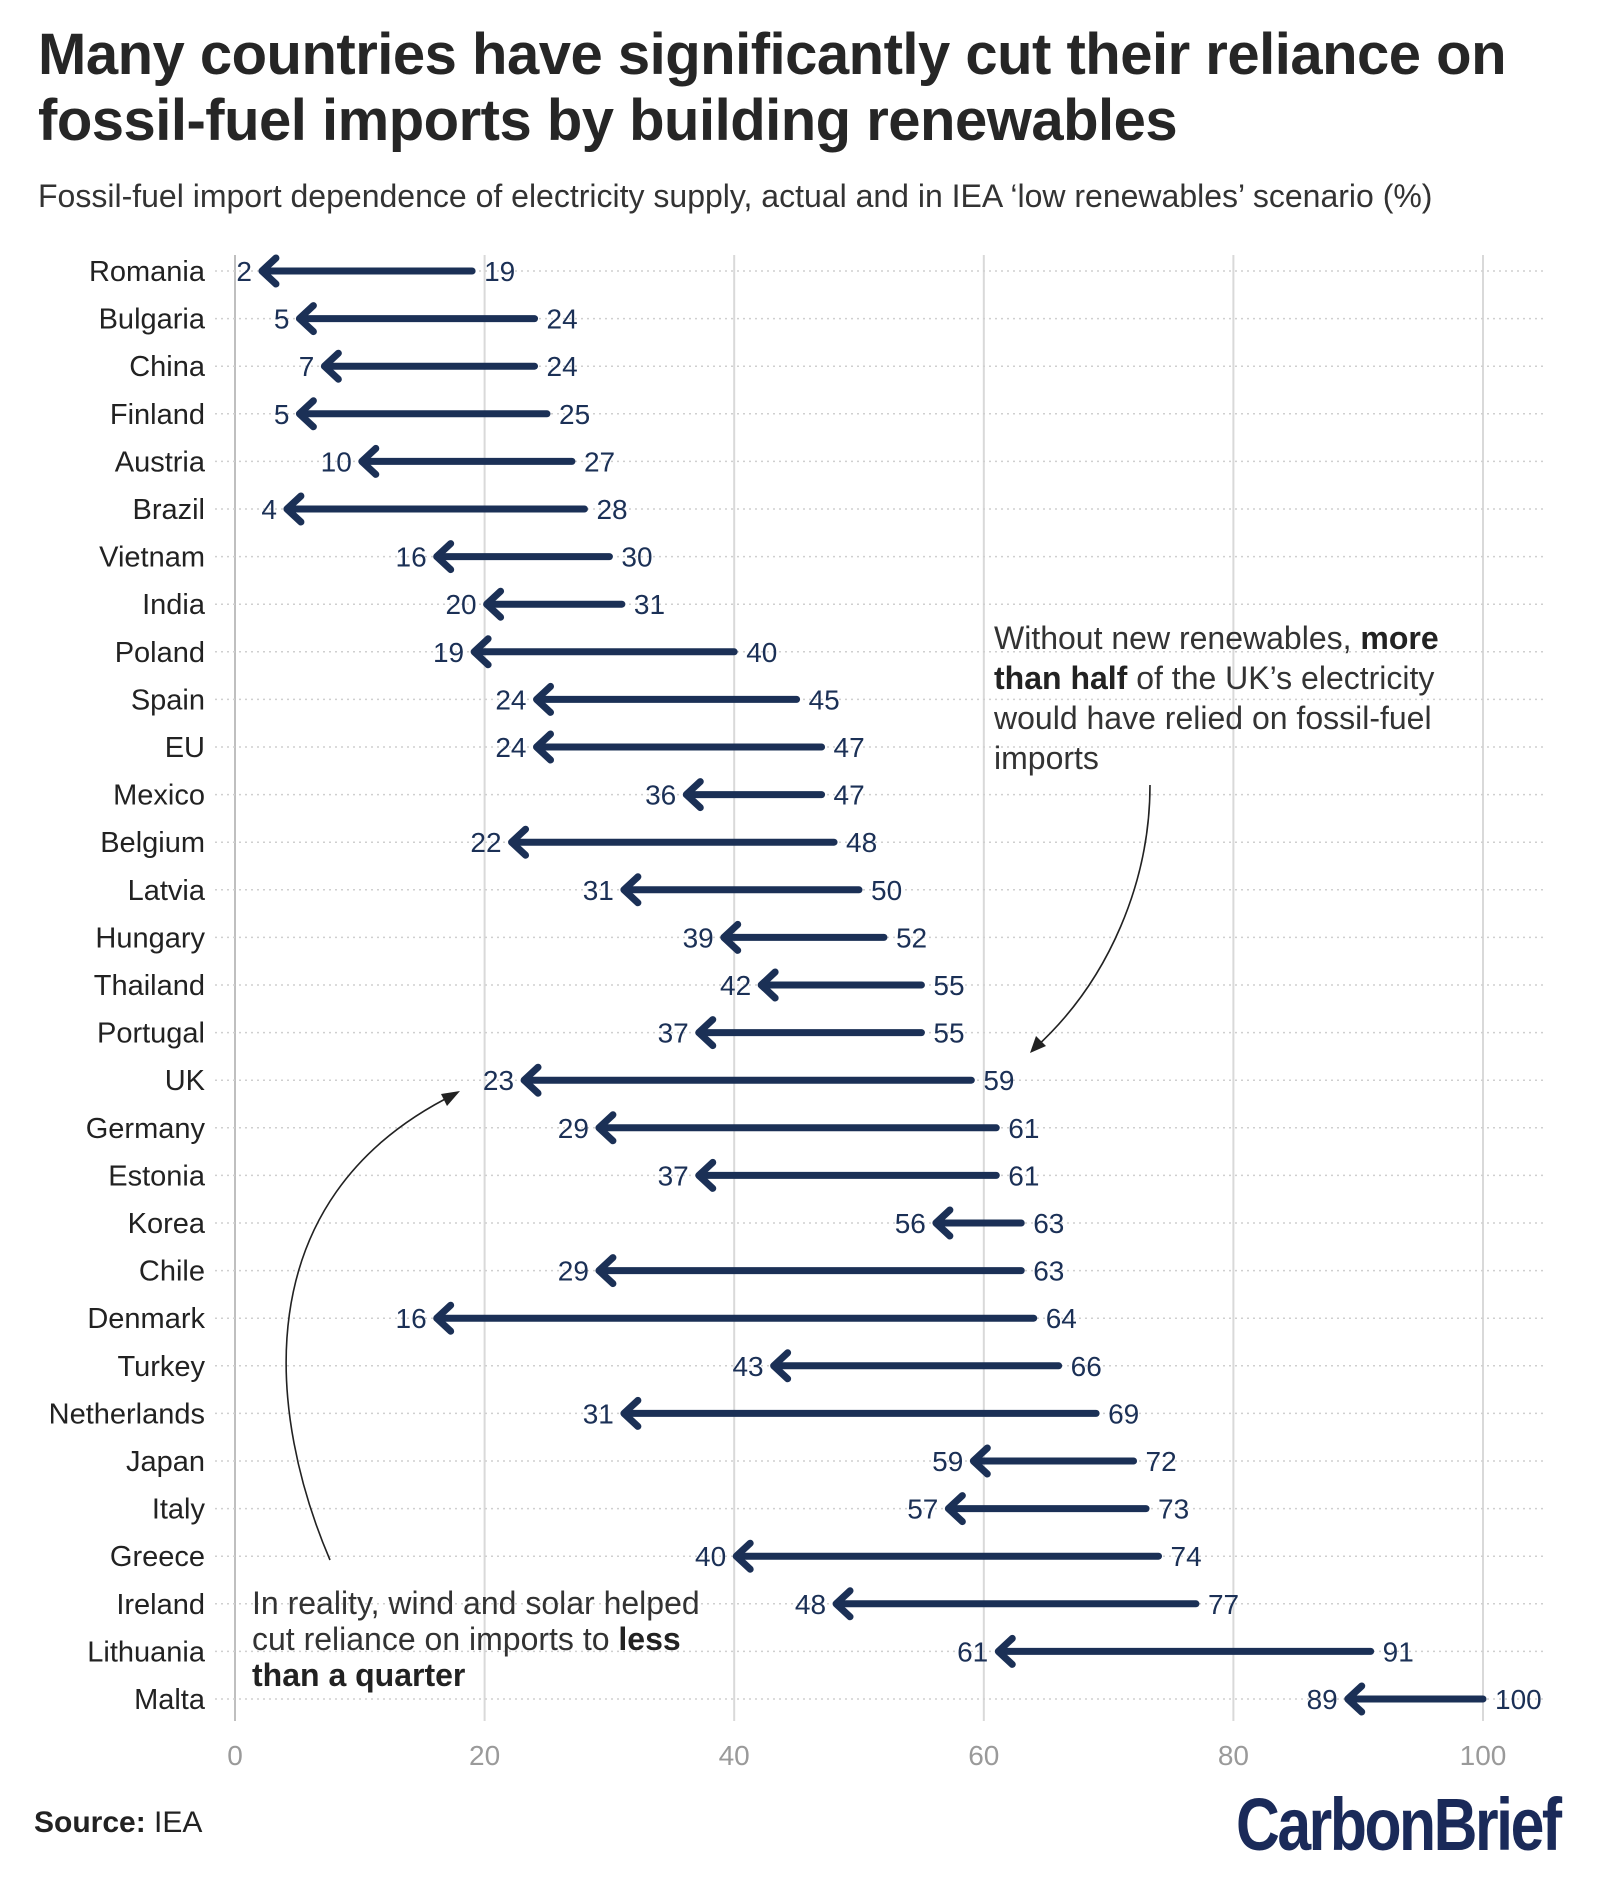 This screenshot has width=1600, height=1879. Describe the element at coordinates (698, 937) in the screenshot. I see `actual-value-label: 39` at that location.